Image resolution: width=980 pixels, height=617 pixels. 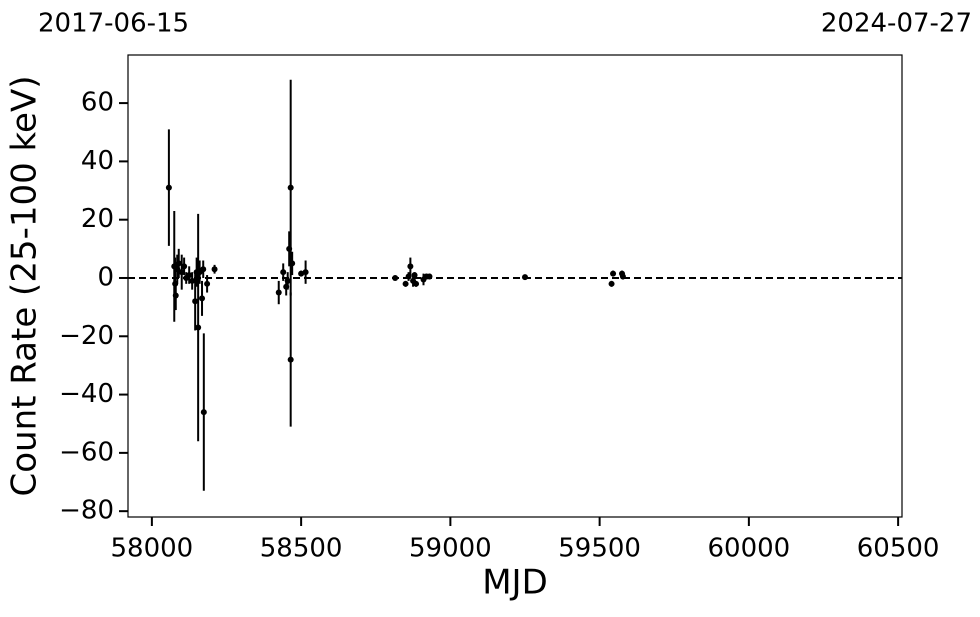 I want to click on x-tick-label: 59500, so click(x=599, y=549).